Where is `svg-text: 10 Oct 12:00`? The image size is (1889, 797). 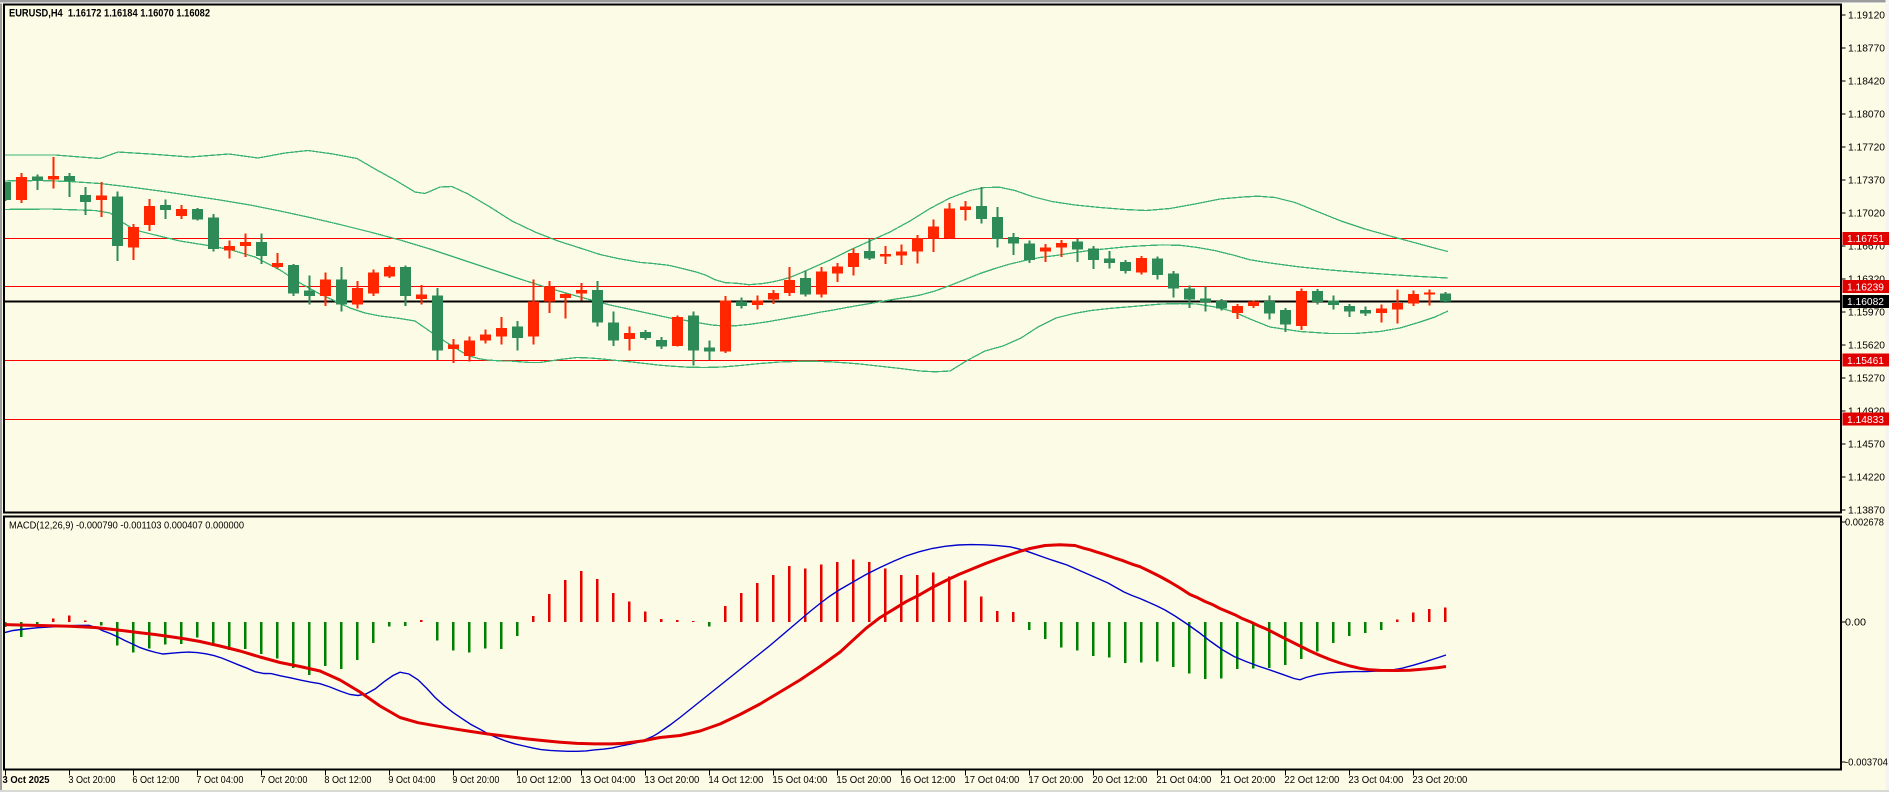 svg-text: 10 Oct 12:00 is located at coordinates (543, 780).